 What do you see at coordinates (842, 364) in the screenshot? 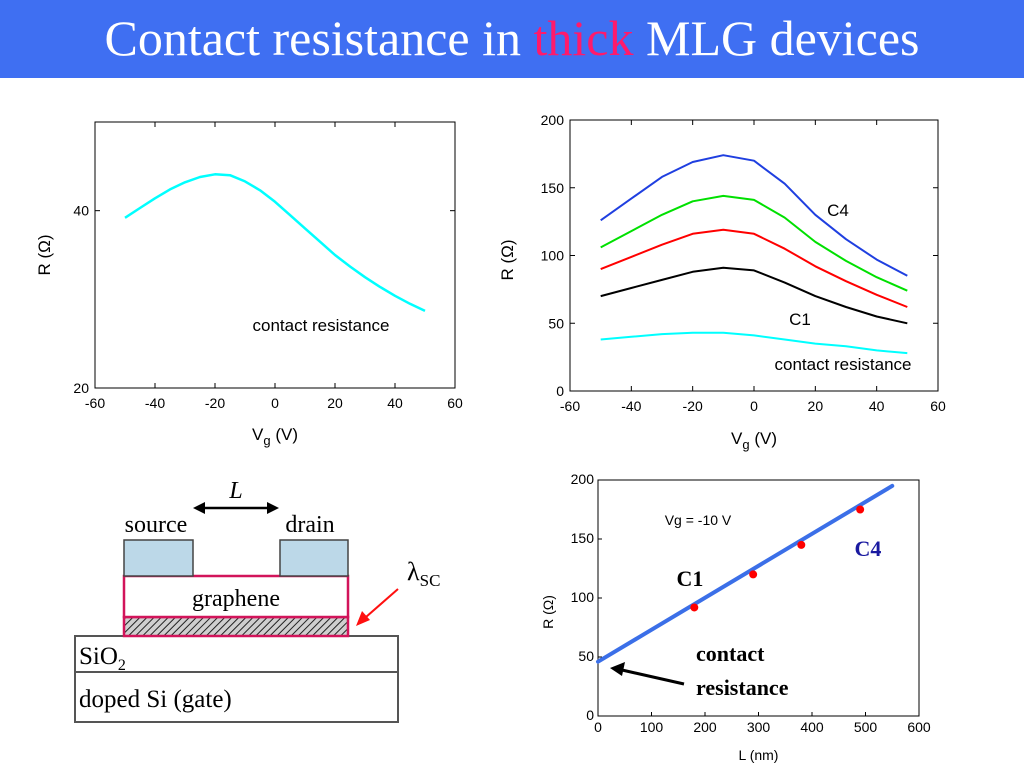
I see `label-contact-resistance: contact resistance` at bounding box center [842, 364].